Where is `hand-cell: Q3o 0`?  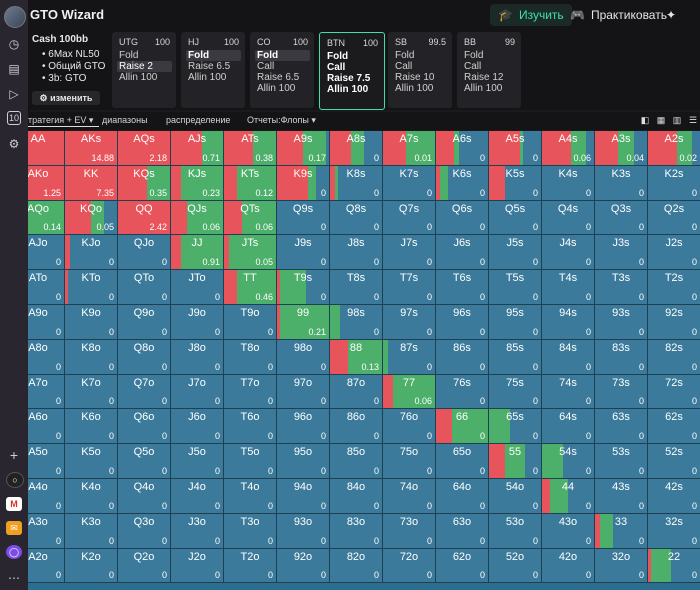
hand-cell: Q3o 0 is located at coordinates (144, 531).